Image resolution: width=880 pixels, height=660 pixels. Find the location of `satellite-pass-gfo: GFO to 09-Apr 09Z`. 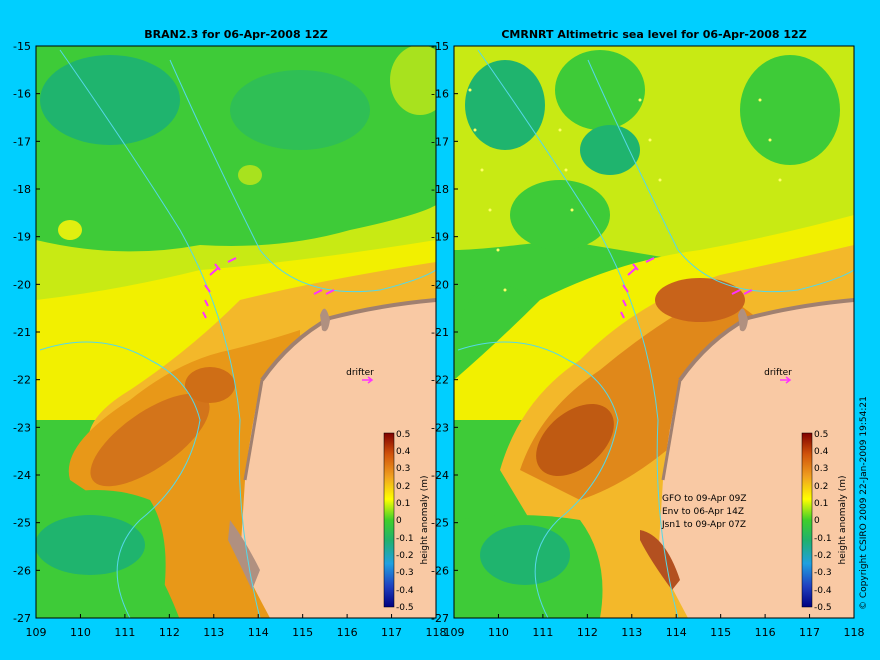

satellite-pass-gfo: GFO to 09-Apr 09Z is located at coordinates (704, 499).